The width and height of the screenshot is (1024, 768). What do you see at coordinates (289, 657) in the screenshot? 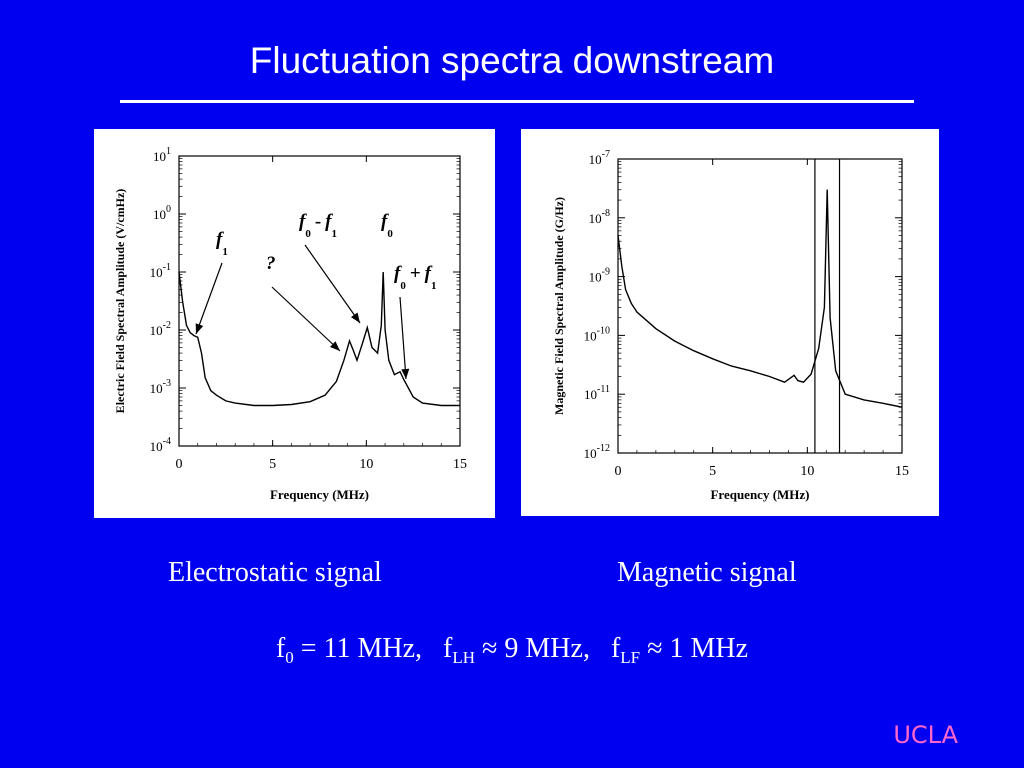
I see `f0-subscript: 0` at bounding box center [289, 657].